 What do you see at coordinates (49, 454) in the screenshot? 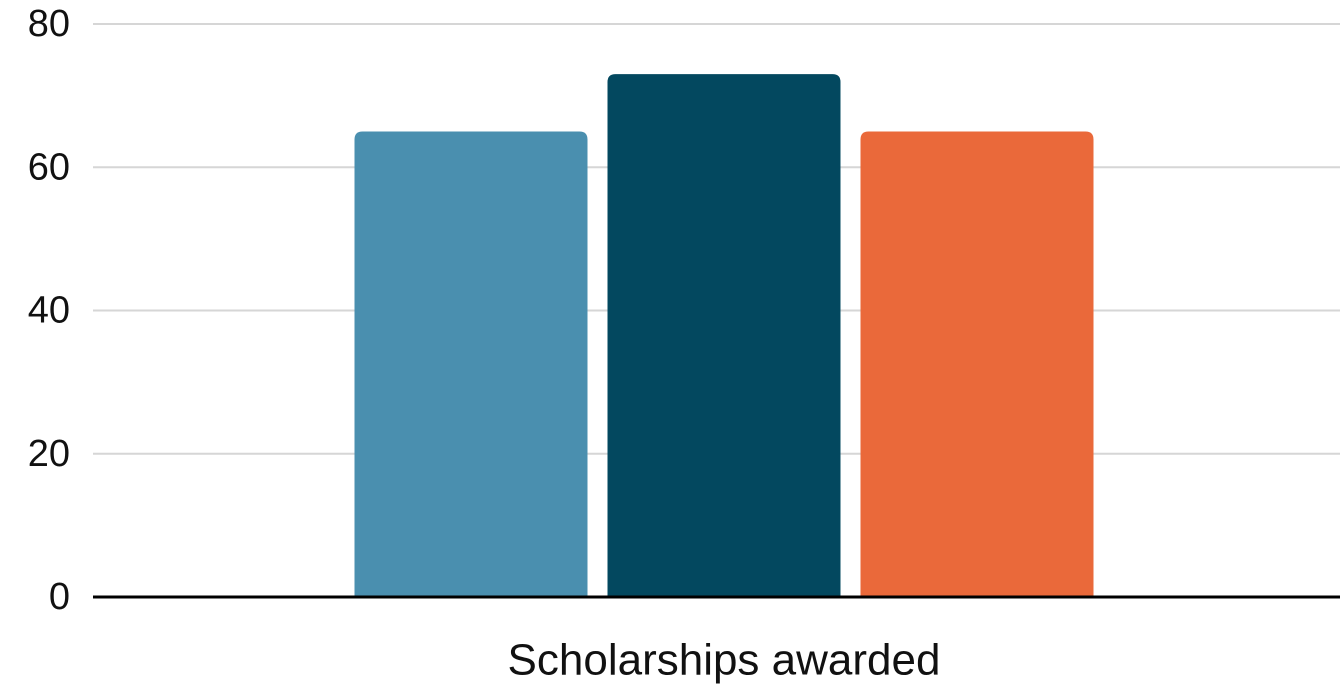
I see `y-tick-label: 20` at bounding box center [49, 454].